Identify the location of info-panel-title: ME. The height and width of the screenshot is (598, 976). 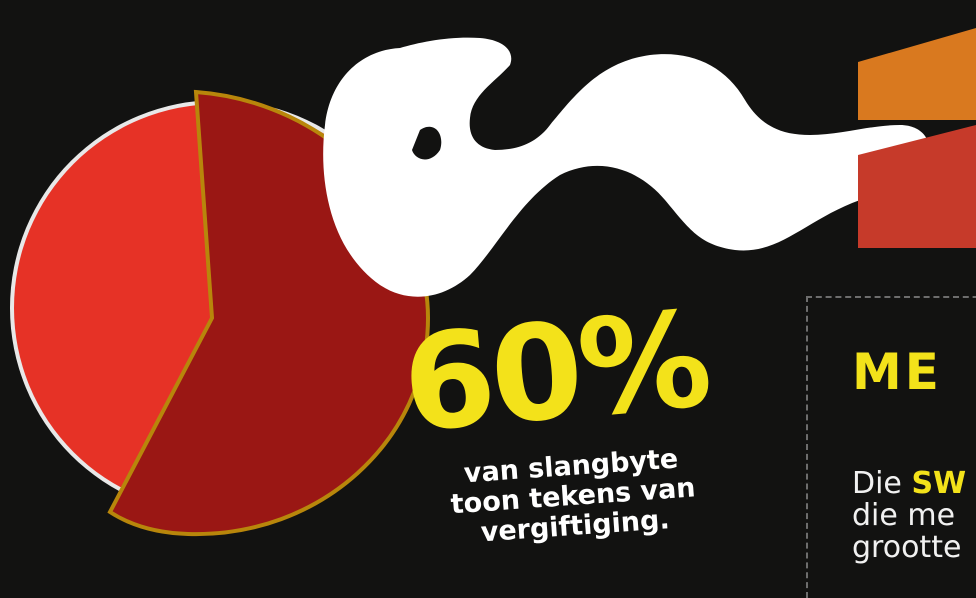
(897, 372).